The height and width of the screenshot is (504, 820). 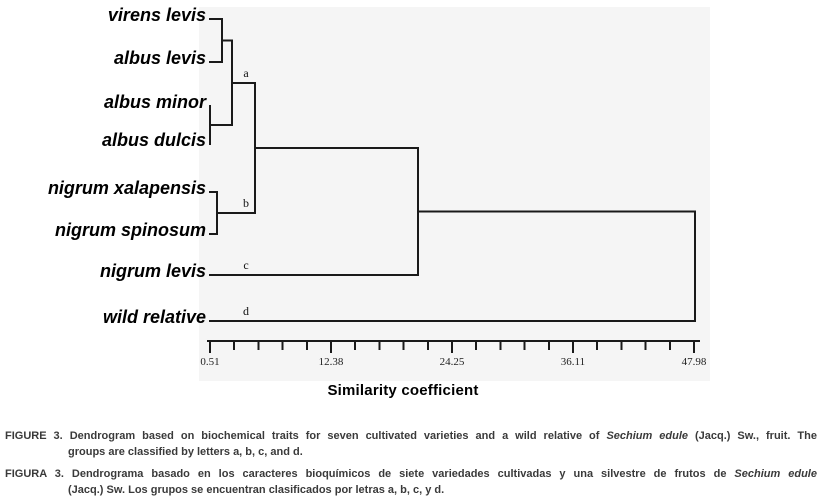 What do you see at coordinates (775, 474) in the screenshot?
I see `caption-es-species-italic: Sechium edule` at bounding box center [775, 474].